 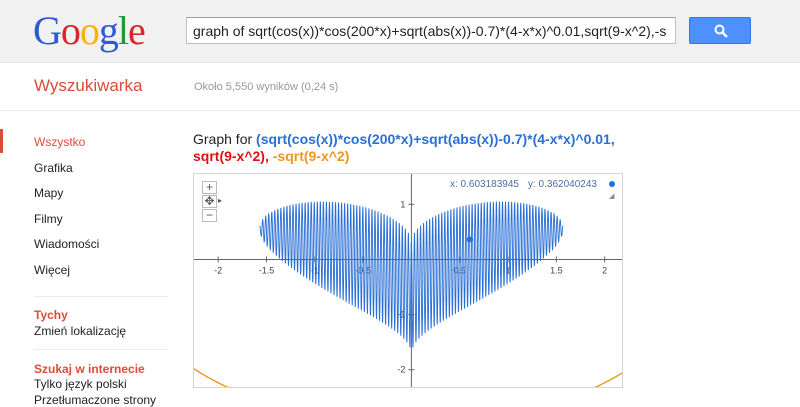 What do you see at coordinates (231, 156) in the screenshot?
I see `graph-func-2: sqrt(9-x^2),` at bounding box center [231, 156].